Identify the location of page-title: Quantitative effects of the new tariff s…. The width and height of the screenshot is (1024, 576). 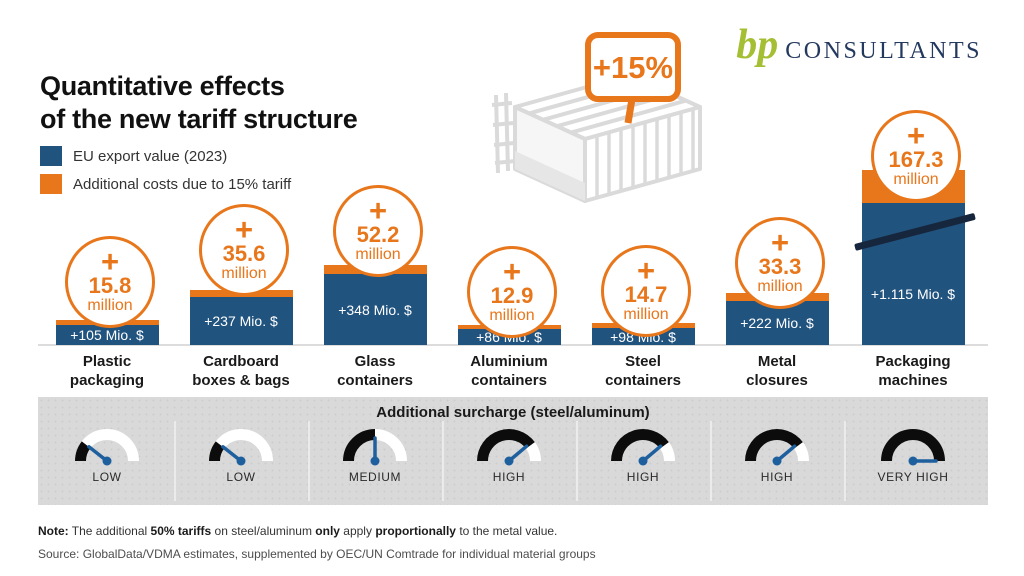
(199, 103).